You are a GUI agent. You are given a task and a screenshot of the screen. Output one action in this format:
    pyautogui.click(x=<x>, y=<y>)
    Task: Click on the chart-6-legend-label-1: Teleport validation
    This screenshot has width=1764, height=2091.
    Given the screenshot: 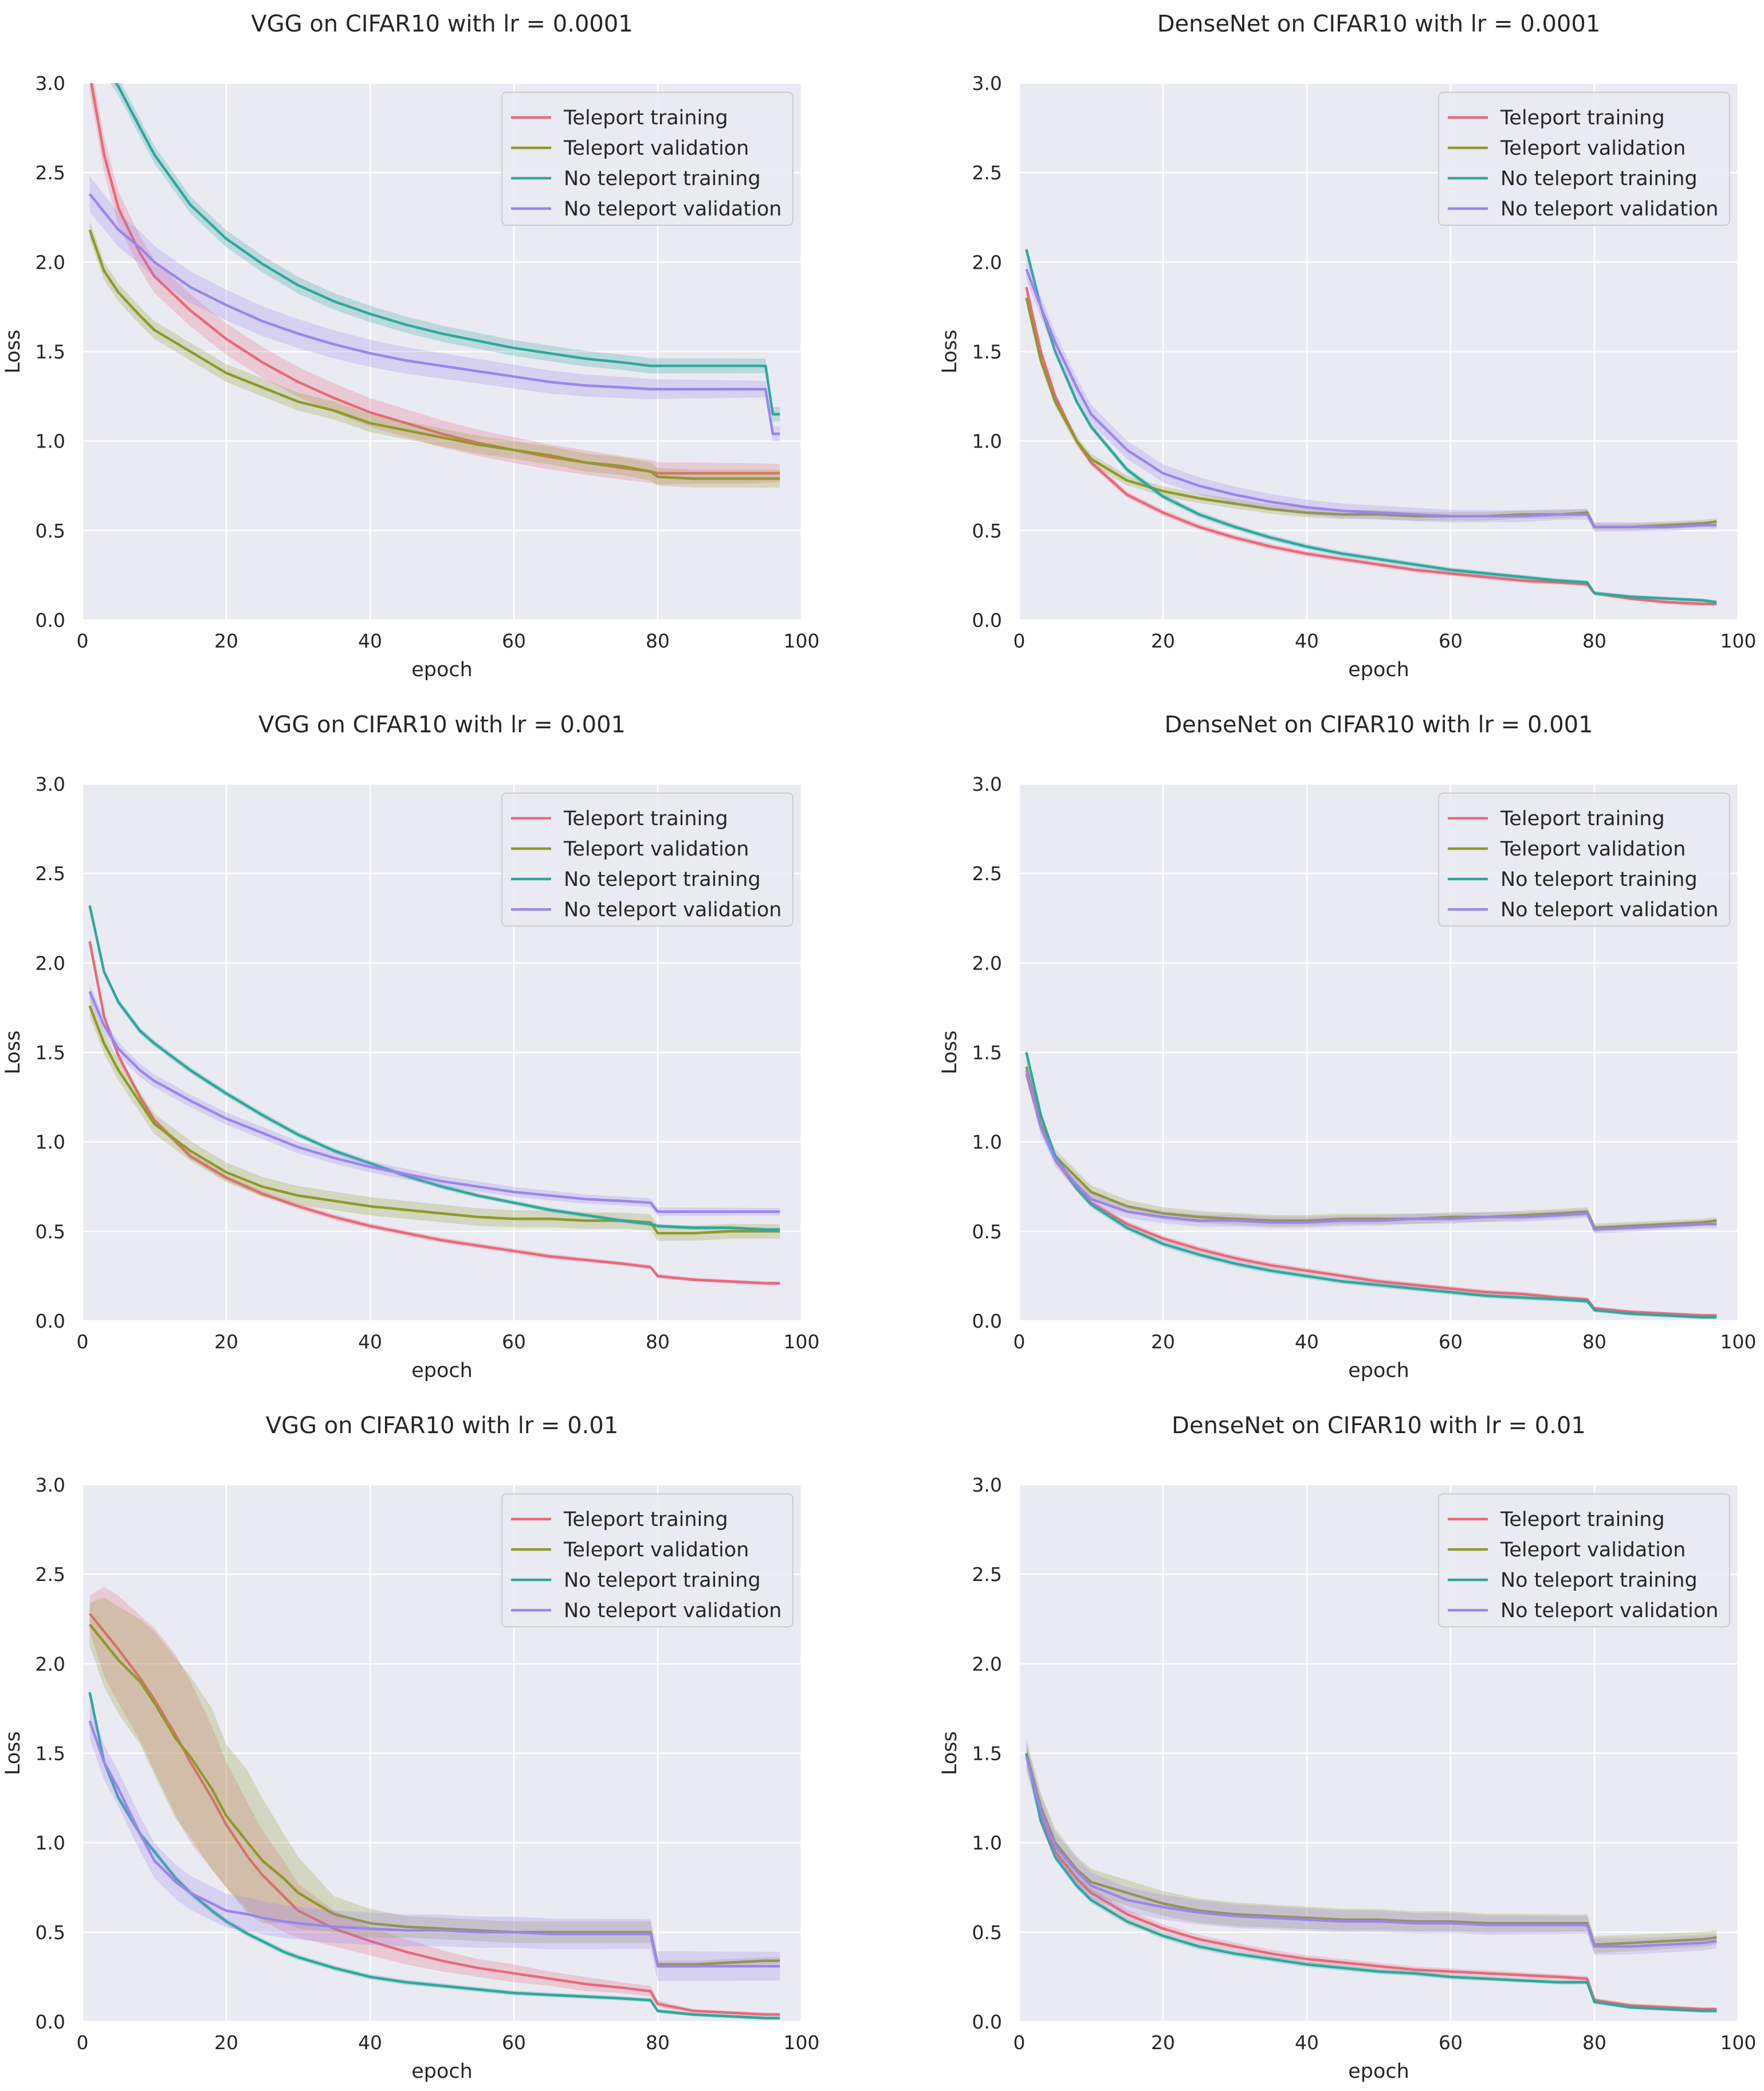 What is the action you would take?
    pyautogui.click(x=1593, y=1550)
    